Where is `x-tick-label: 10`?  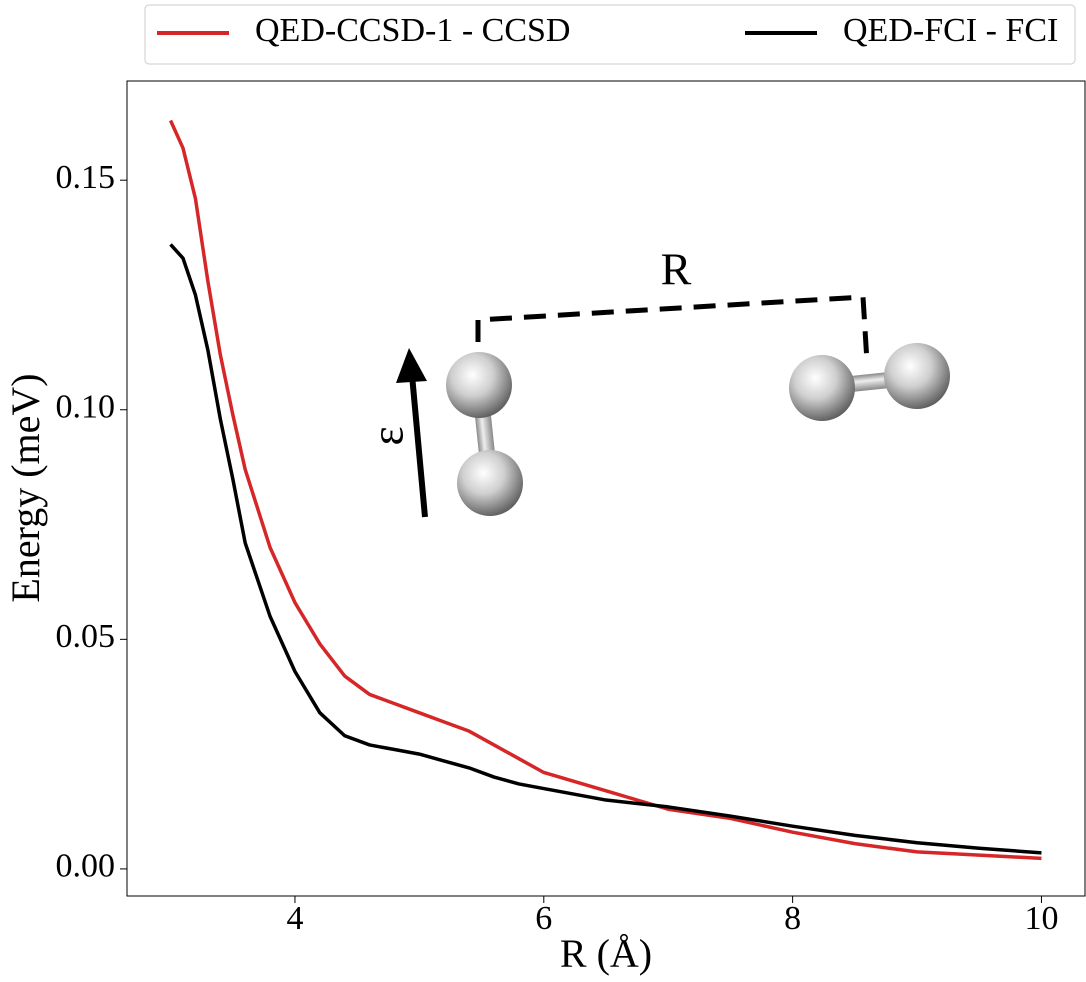 x-tick-label: 10 is located at coordinates (1041, 918).